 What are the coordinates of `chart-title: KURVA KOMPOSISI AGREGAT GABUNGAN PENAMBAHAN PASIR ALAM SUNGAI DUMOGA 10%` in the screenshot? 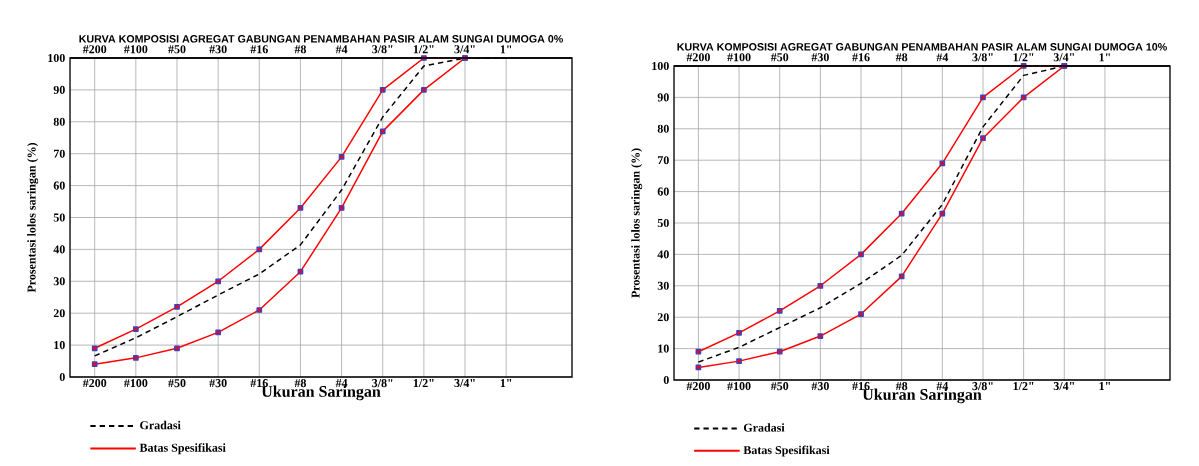 It's located at (922, 47).